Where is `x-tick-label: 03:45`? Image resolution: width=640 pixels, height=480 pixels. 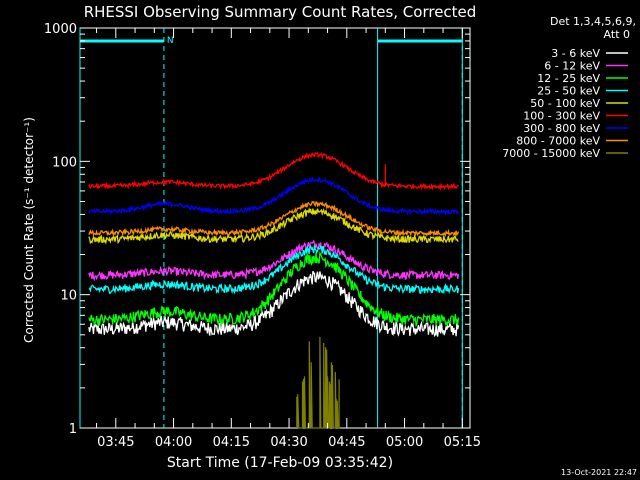 x-tick-label: 03:45 is located at coordinates (115, 442).